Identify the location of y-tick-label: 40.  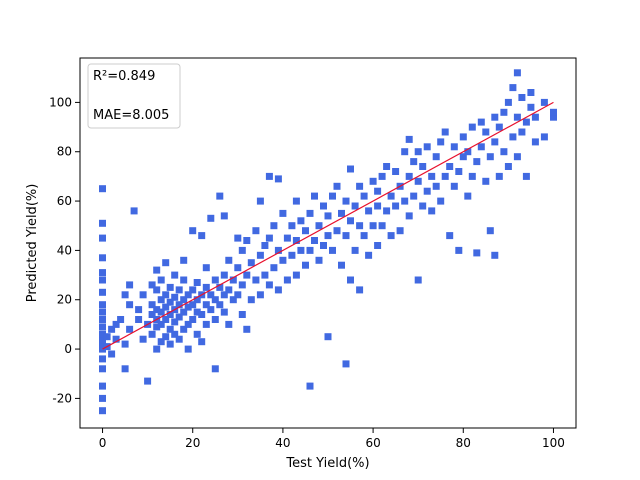
(64, 250).